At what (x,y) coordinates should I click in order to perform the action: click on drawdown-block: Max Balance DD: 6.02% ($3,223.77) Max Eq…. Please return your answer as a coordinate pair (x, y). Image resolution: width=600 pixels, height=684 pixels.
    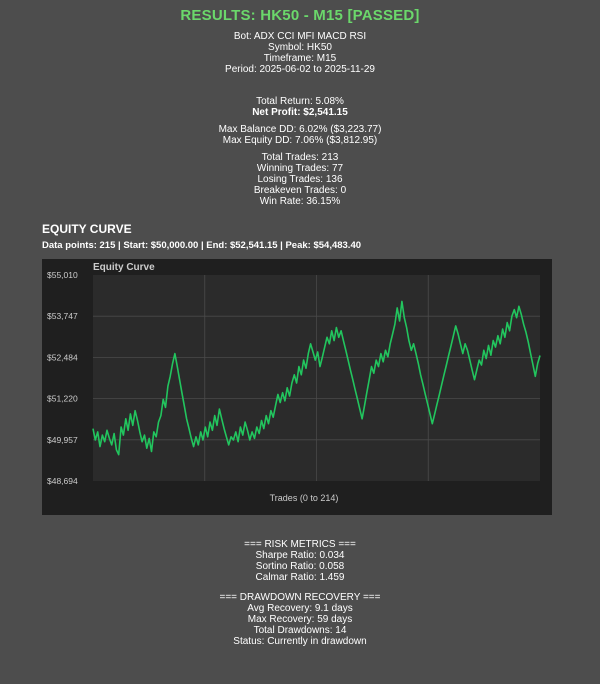
    Looking at the image, I should click on (300, 135).